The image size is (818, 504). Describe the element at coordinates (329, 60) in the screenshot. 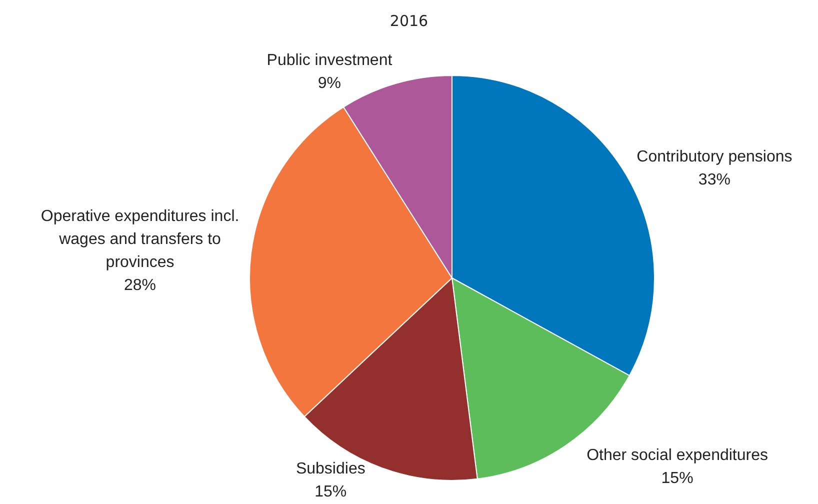

I see `slice-label: Public investment` at that location.